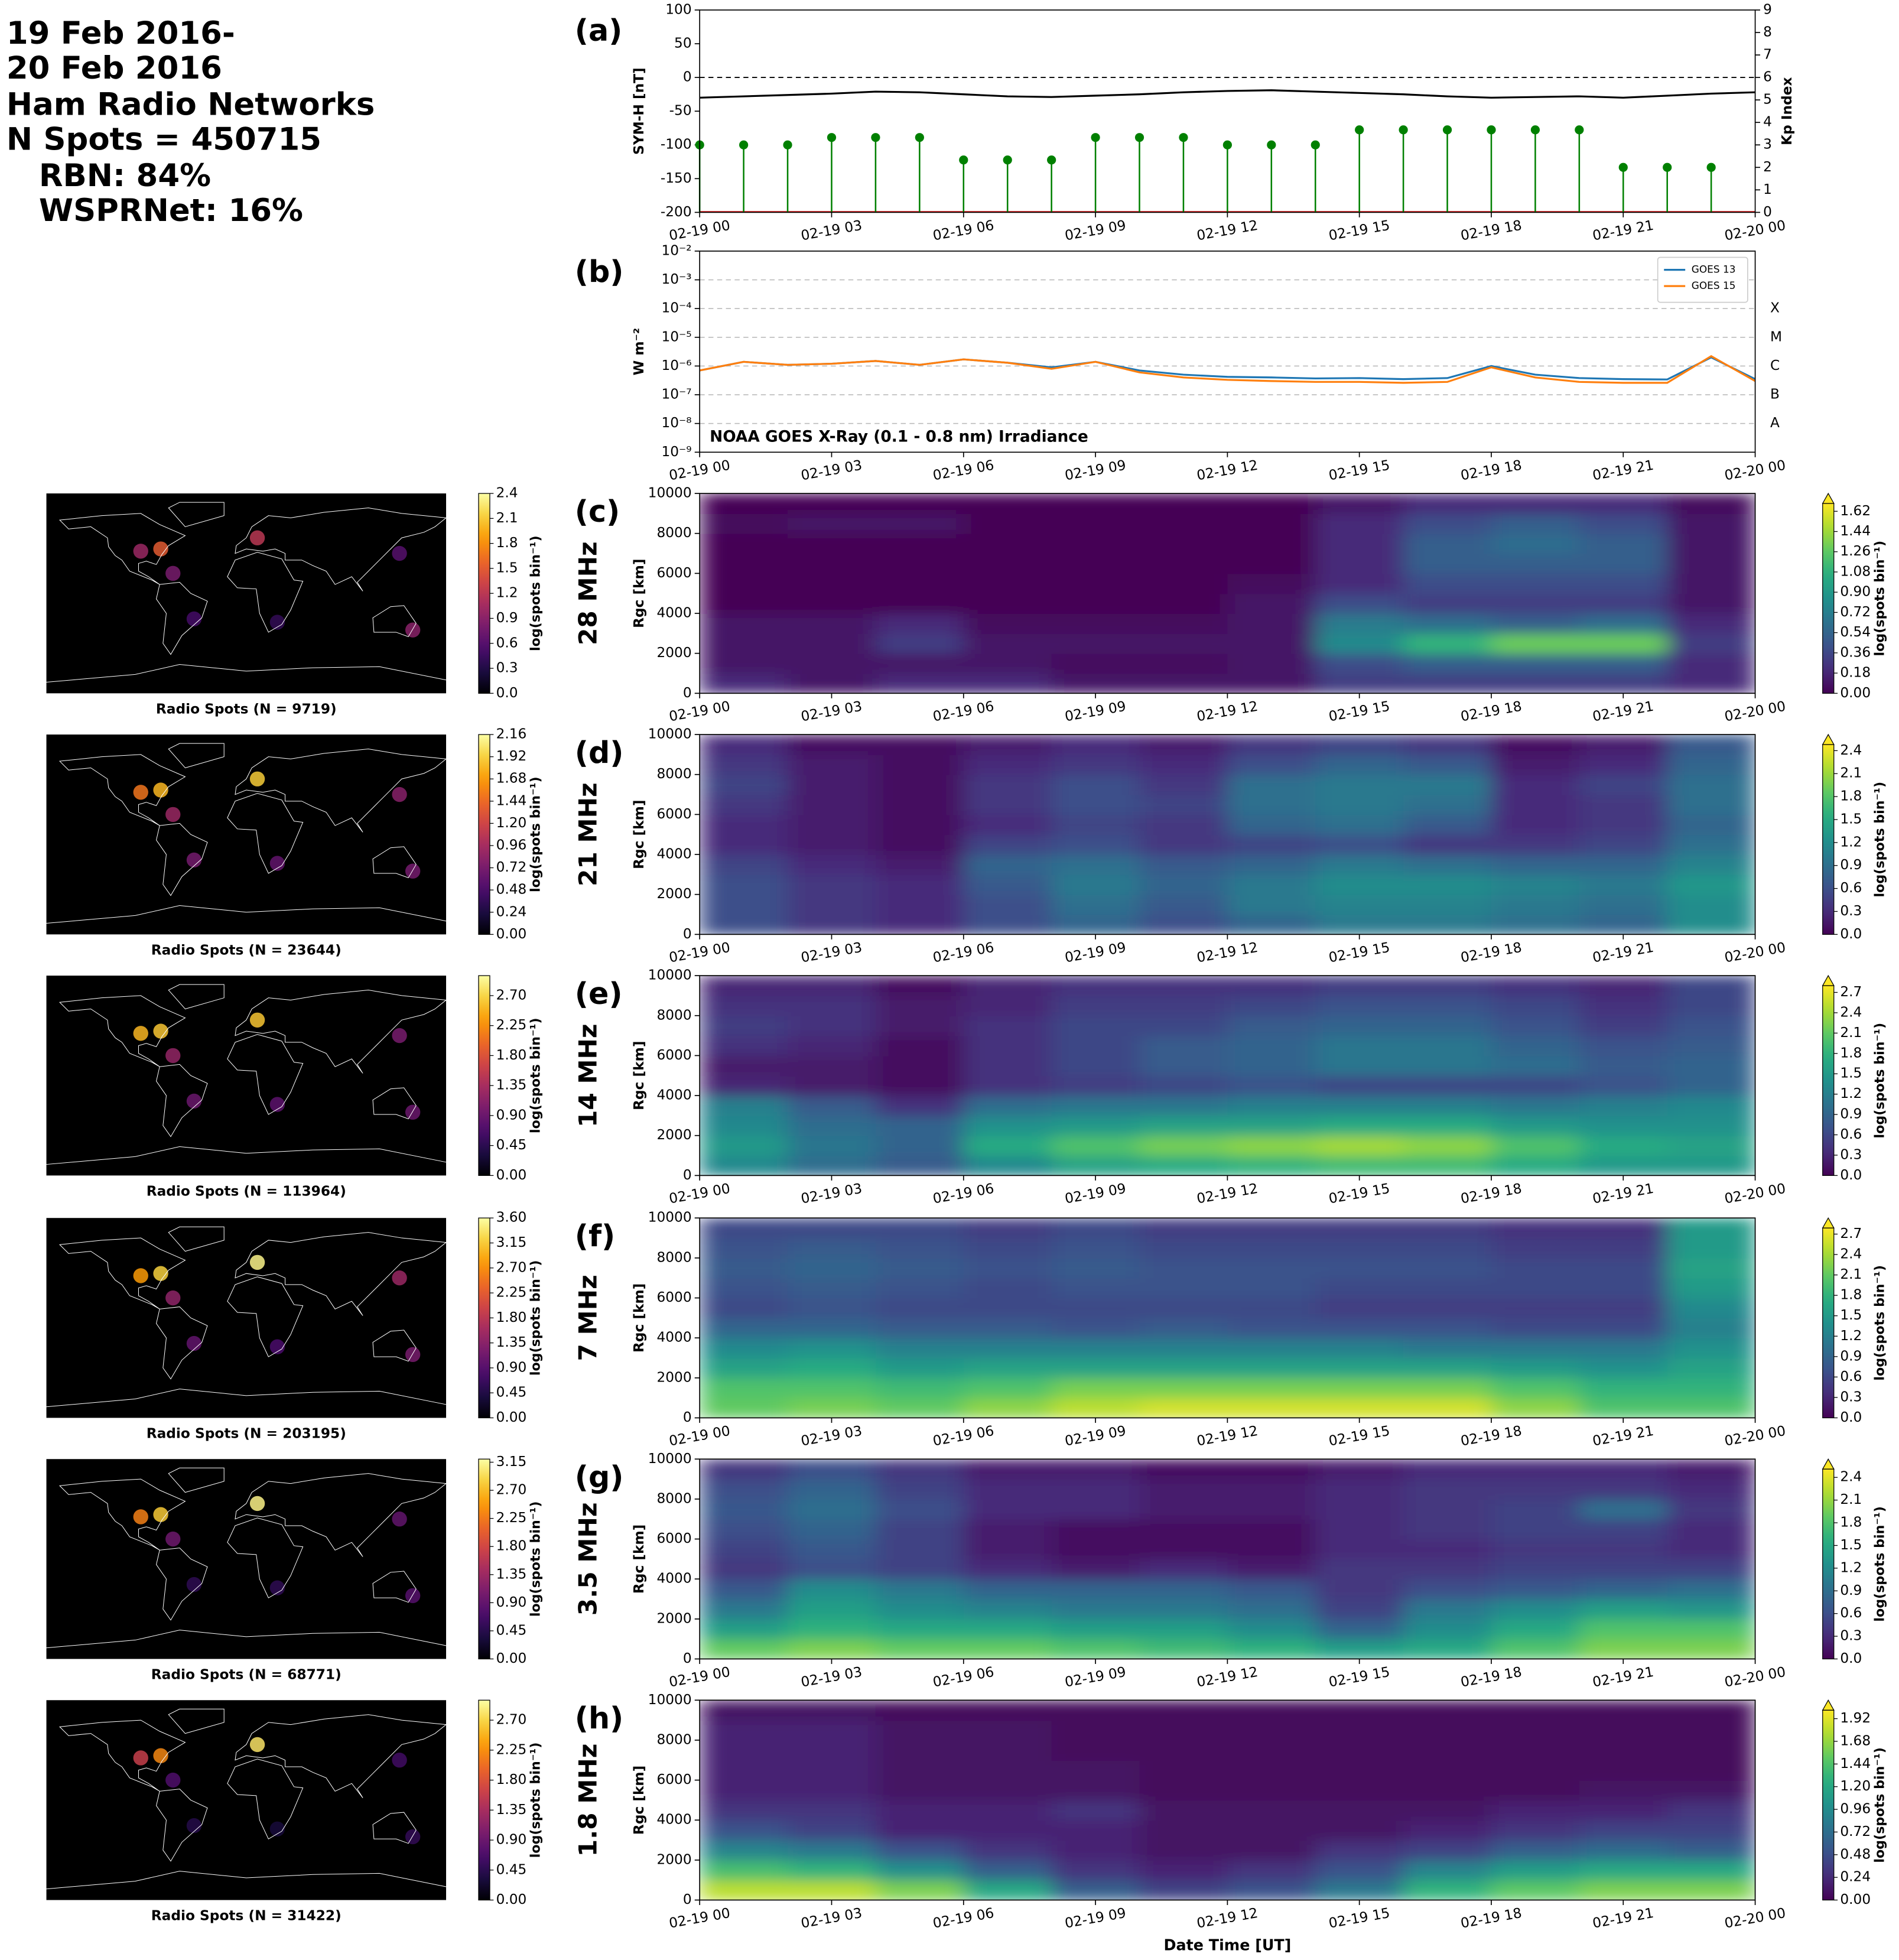 This screenshot has width=1899, height=1960. Describe the element at coordinates (1787, 111) in the screenshot. I see `y2-axis-label: Kp Index` at that location.